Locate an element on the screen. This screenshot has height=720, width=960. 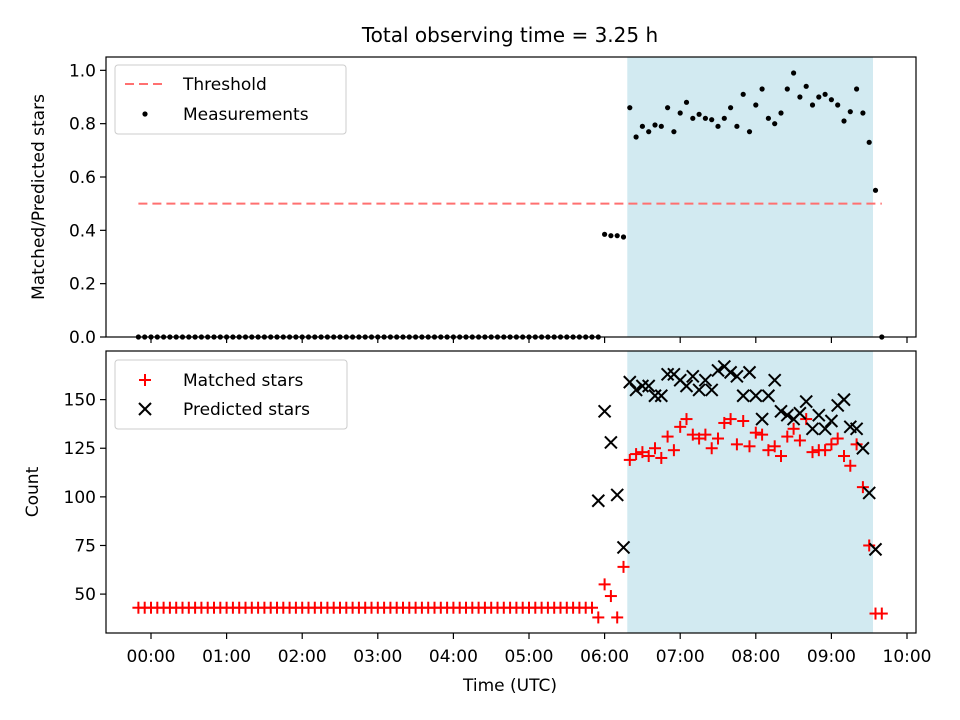
legend-predicted-label: Predicted stars is located at coordinates (246, 410).